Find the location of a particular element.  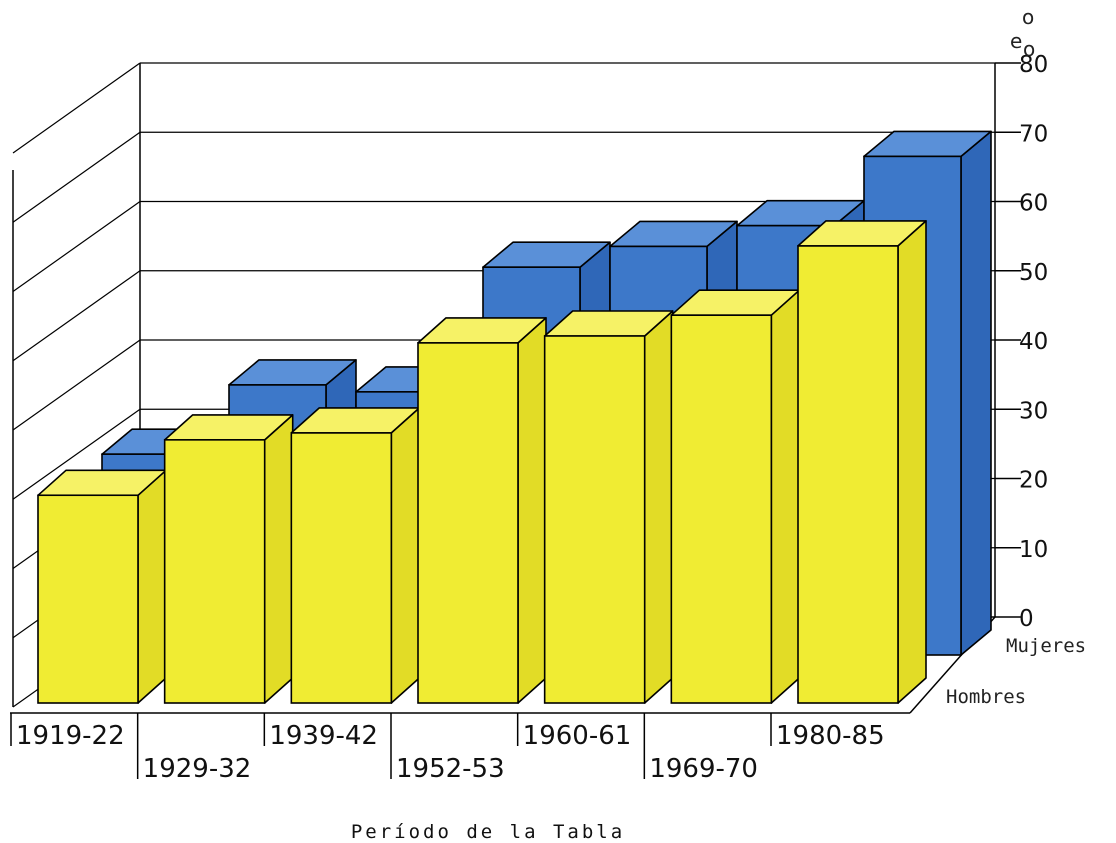

x-tick-label: 1939-42 is located at coordinates (323, 736).